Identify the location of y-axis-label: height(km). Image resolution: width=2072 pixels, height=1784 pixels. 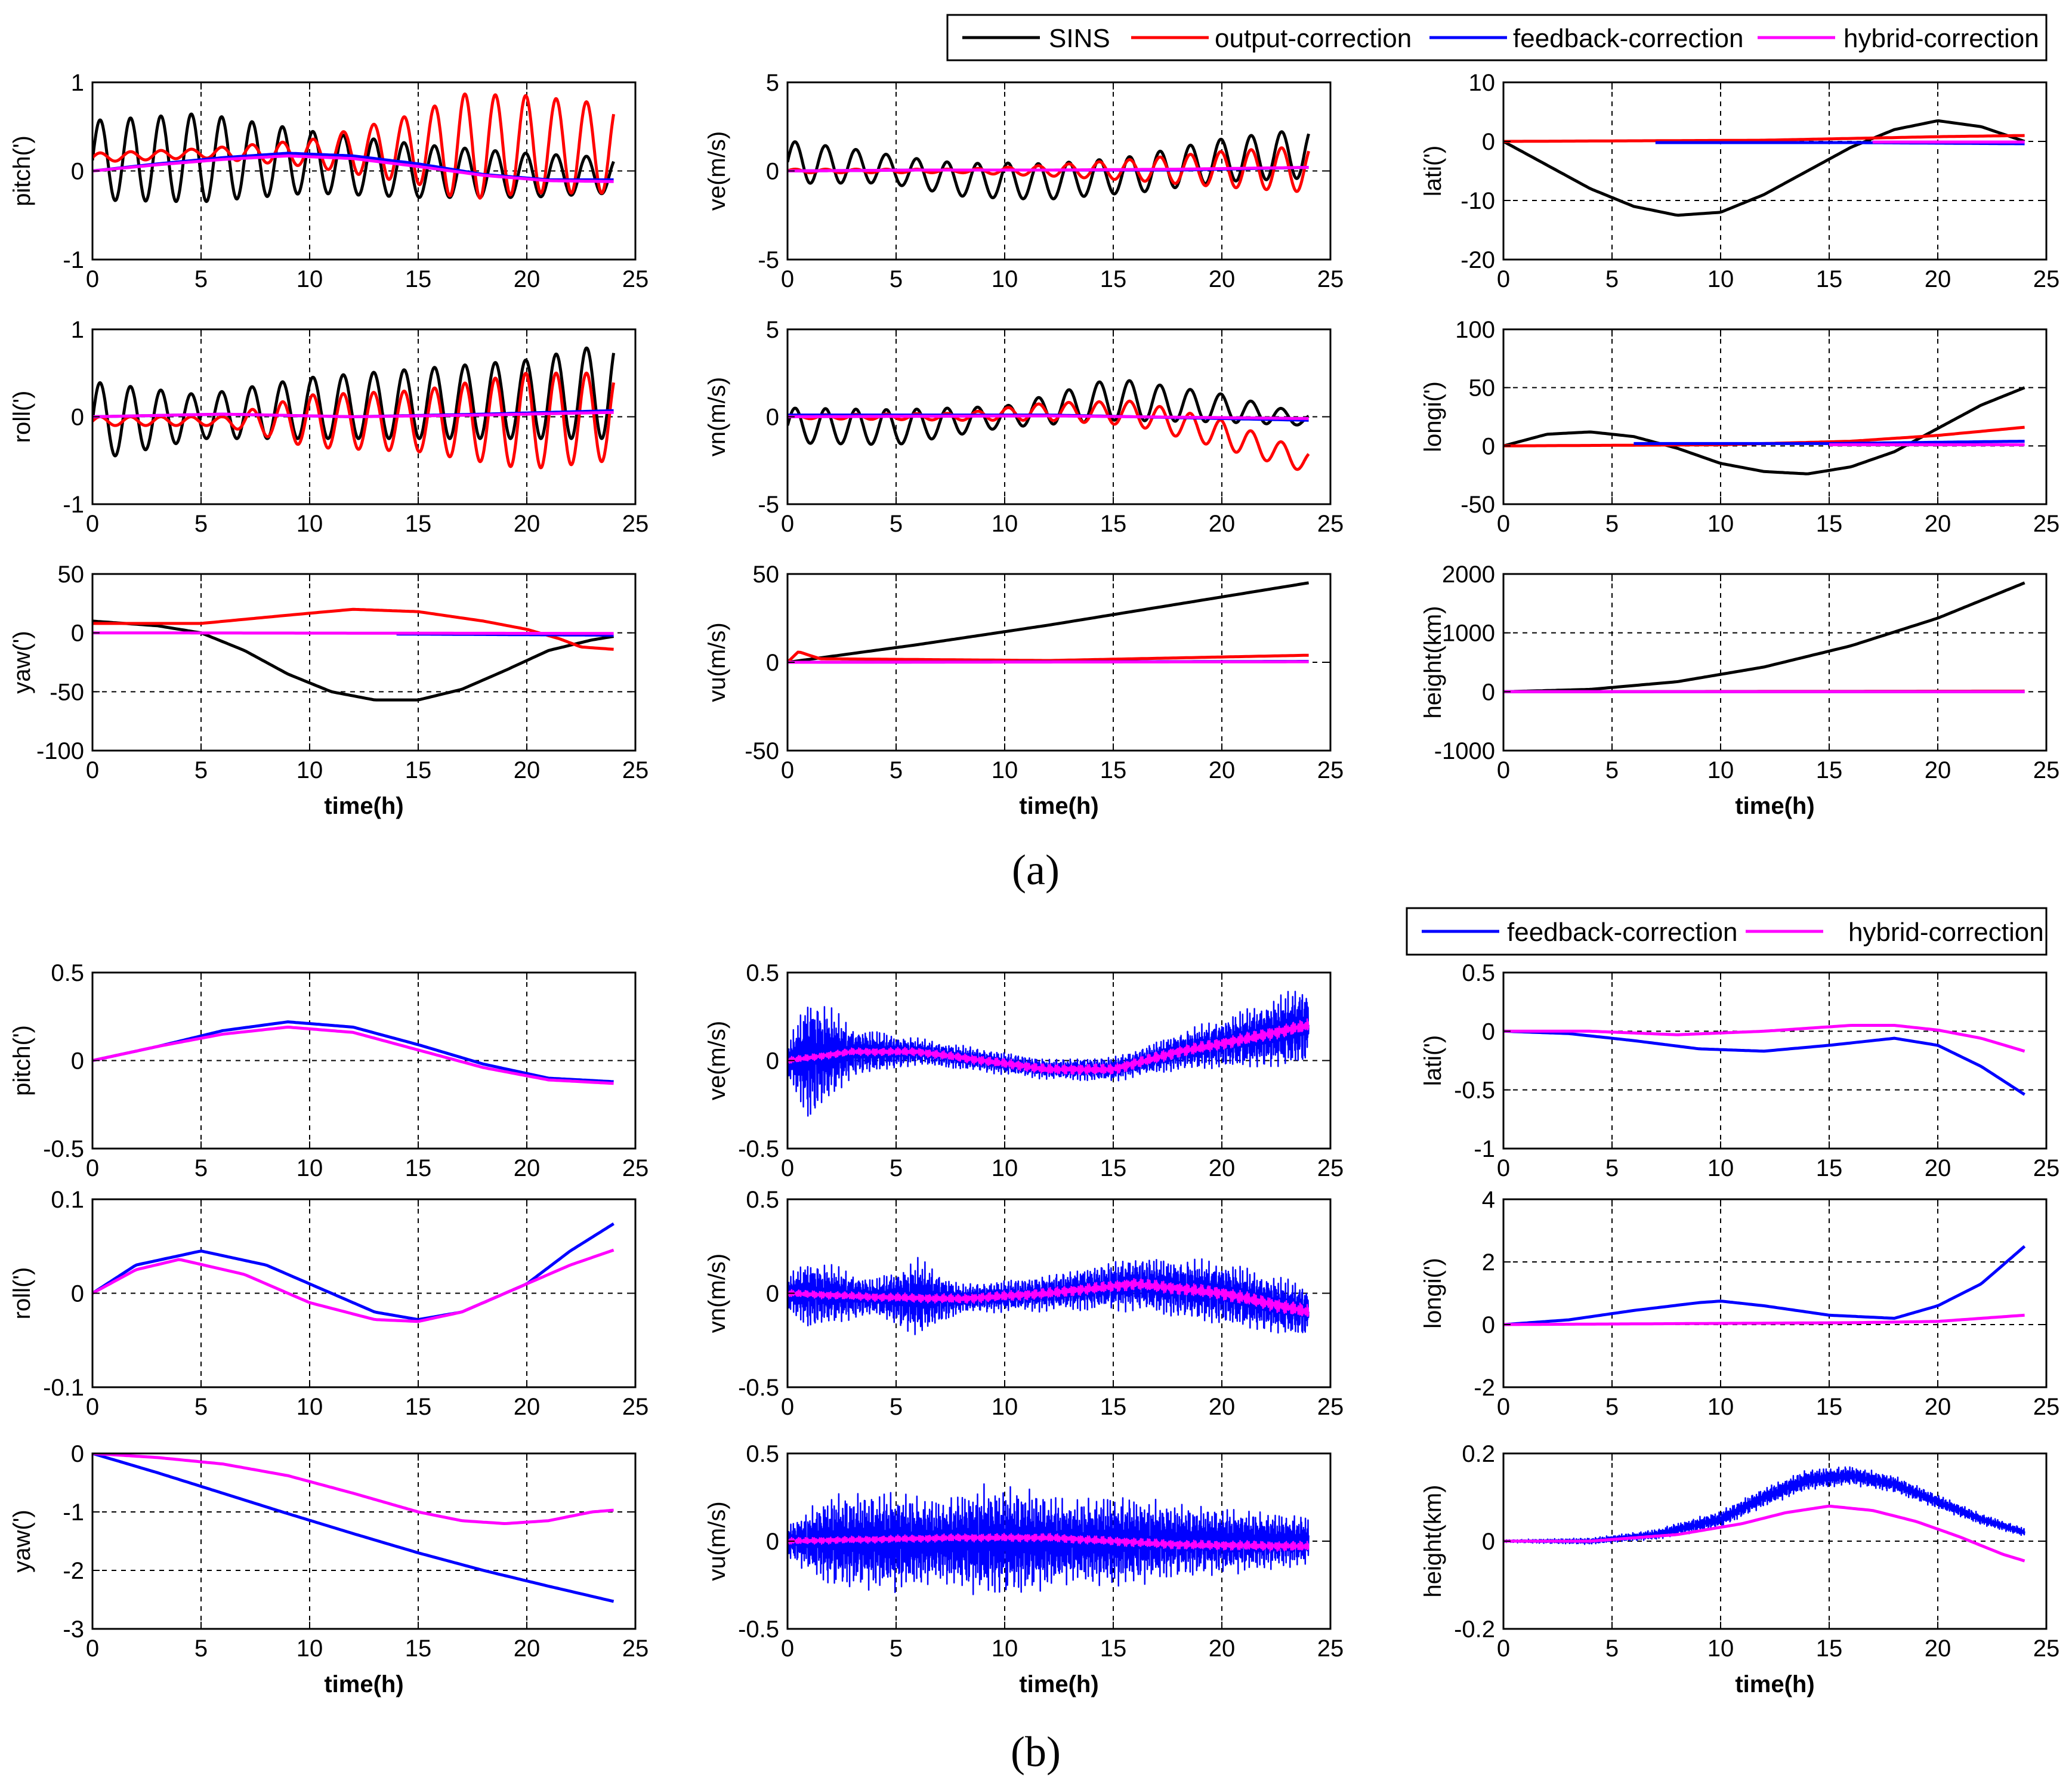
(1433, 662).